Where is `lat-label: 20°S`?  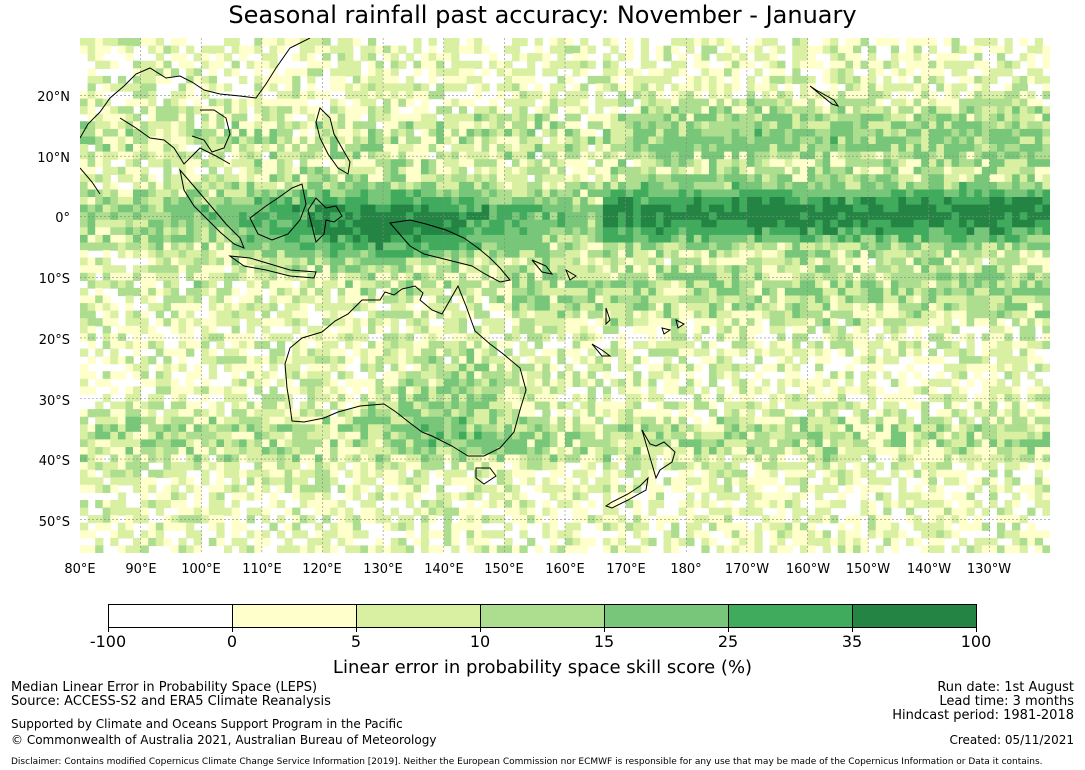 lat-label: 20°S is located at coordinates (54, 340).